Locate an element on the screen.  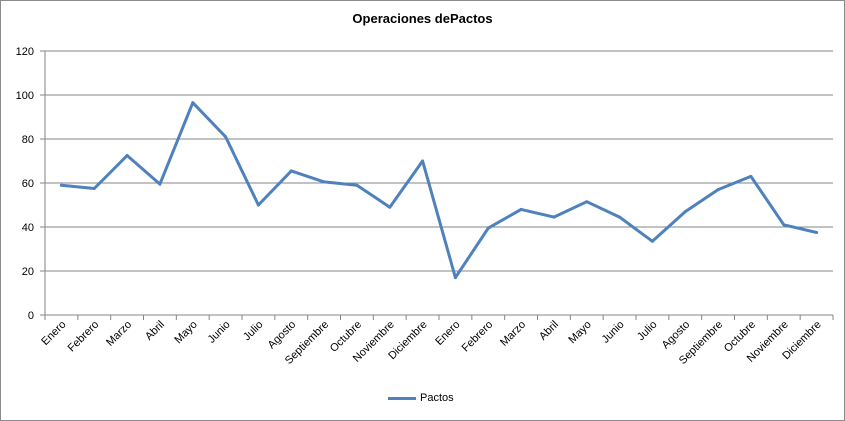
y-tick-label: 120 is located at coordinates (25, 52).